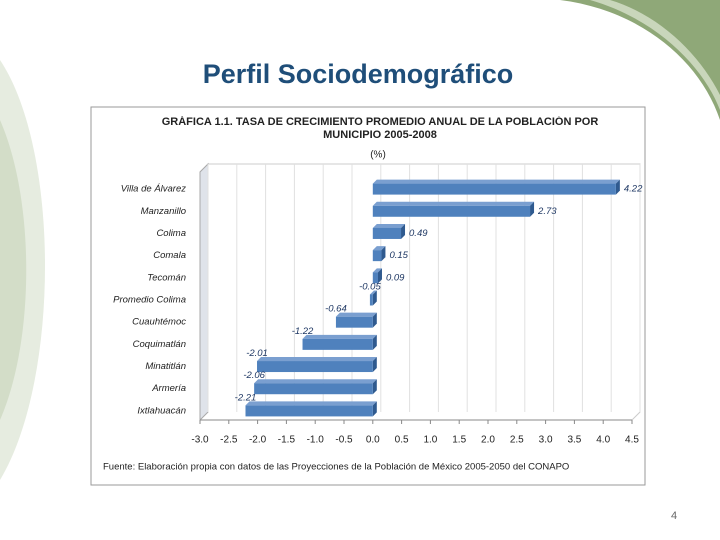 The width and height of the screenshot is (720, 540). Describe the element at coordinates (204, 292) in the screenshot. I see `side-wall` at that location.